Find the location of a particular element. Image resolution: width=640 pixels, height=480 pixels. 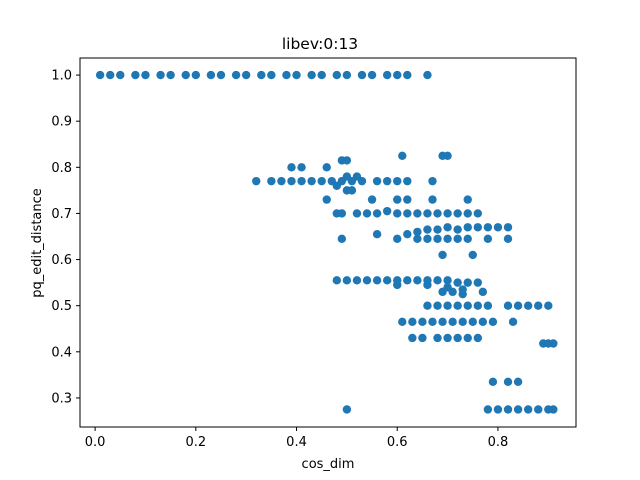

x-tick-label: 0.6 is located at coordinates (397, 442).